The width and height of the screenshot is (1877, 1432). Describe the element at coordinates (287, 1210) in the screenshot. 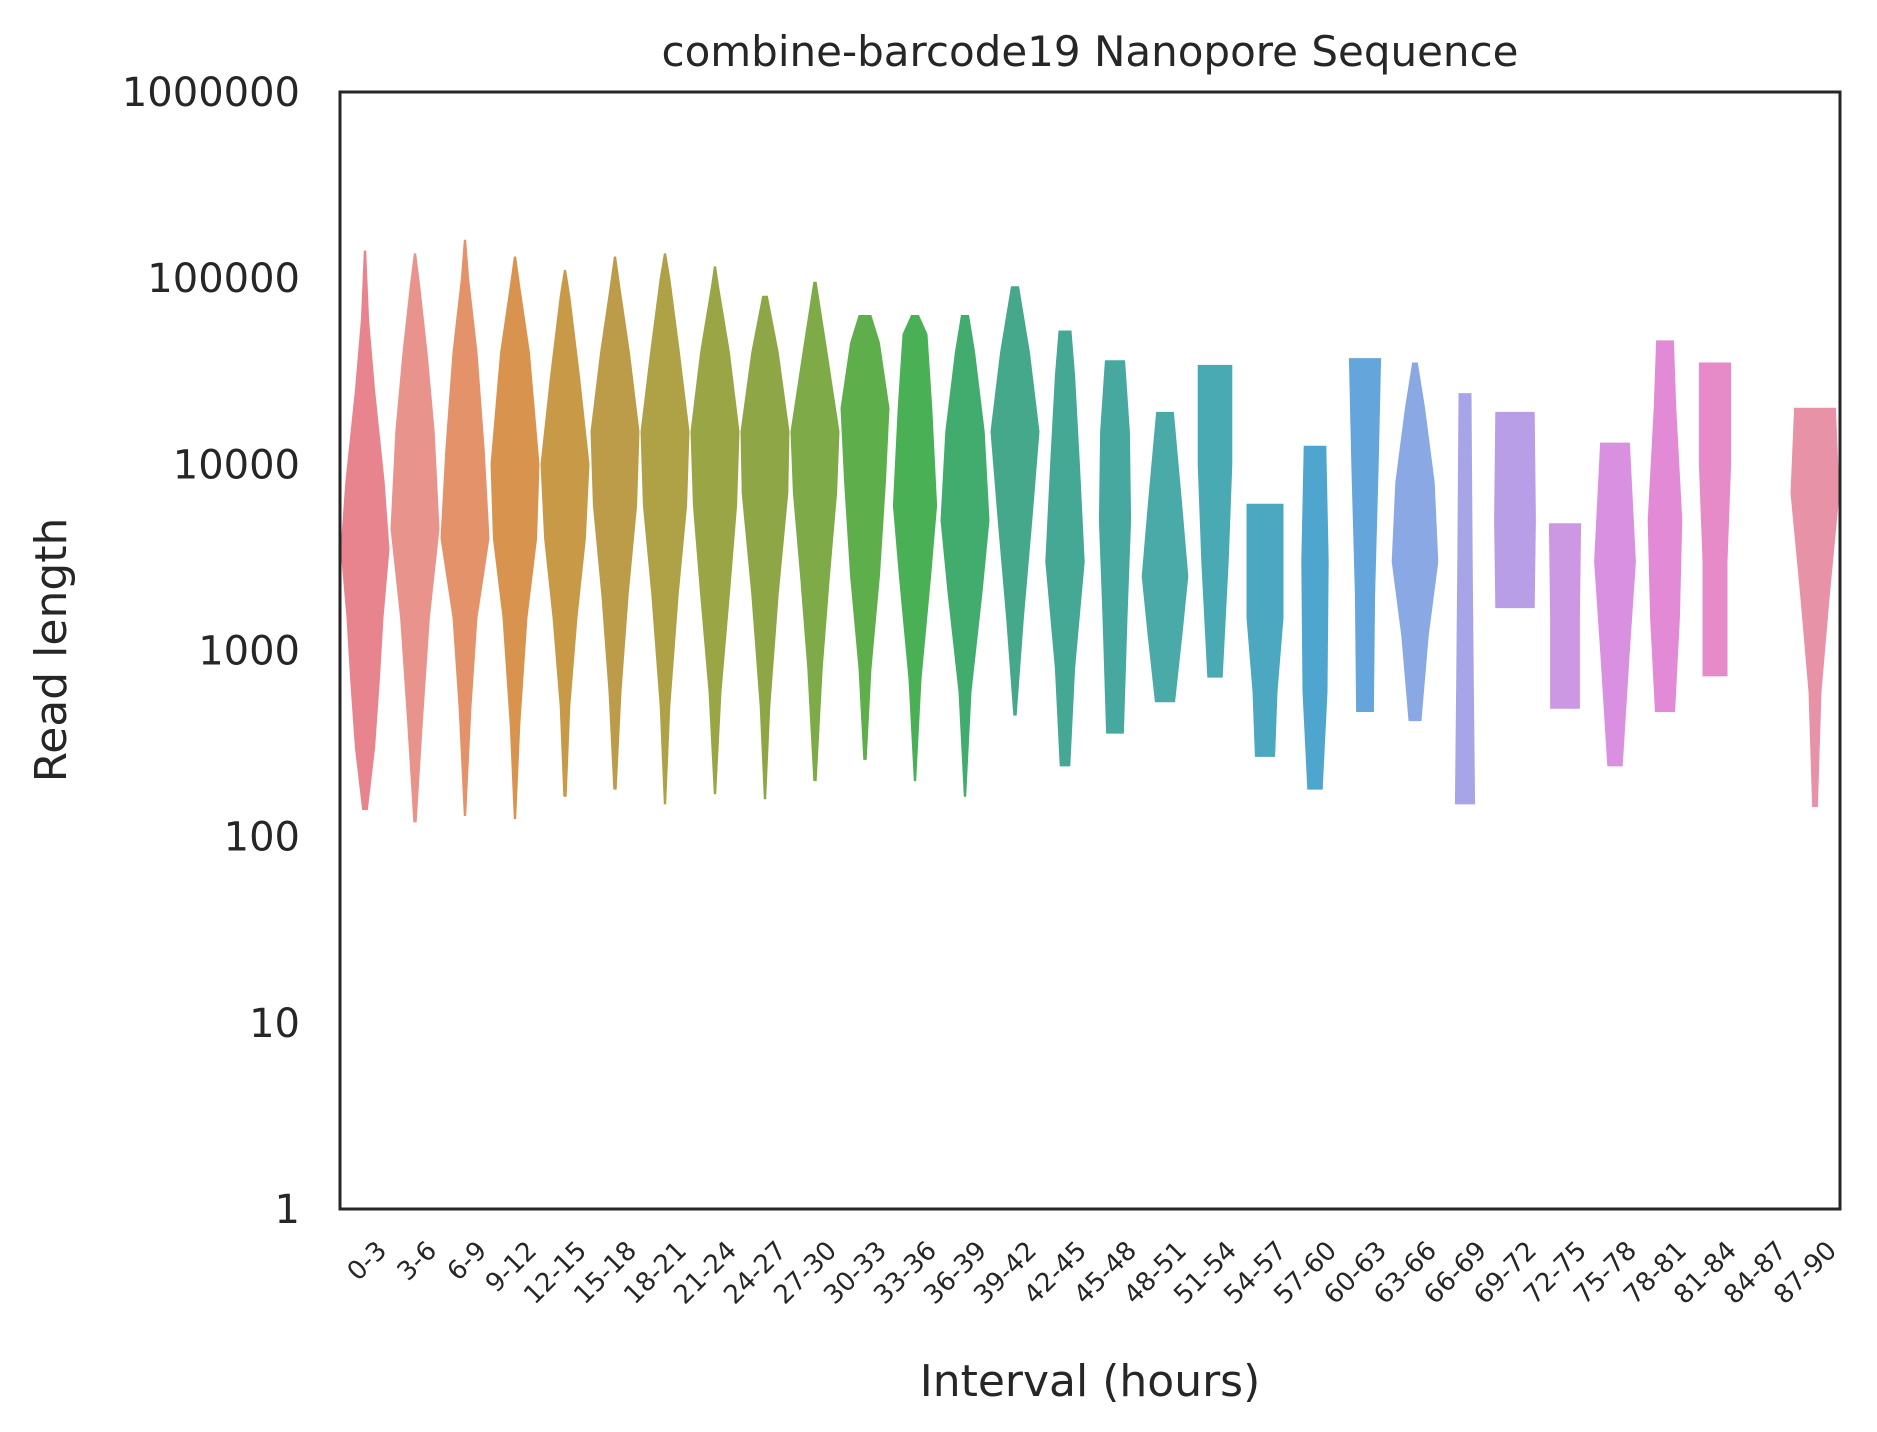

I see `y-tick-label: 1` at that location.